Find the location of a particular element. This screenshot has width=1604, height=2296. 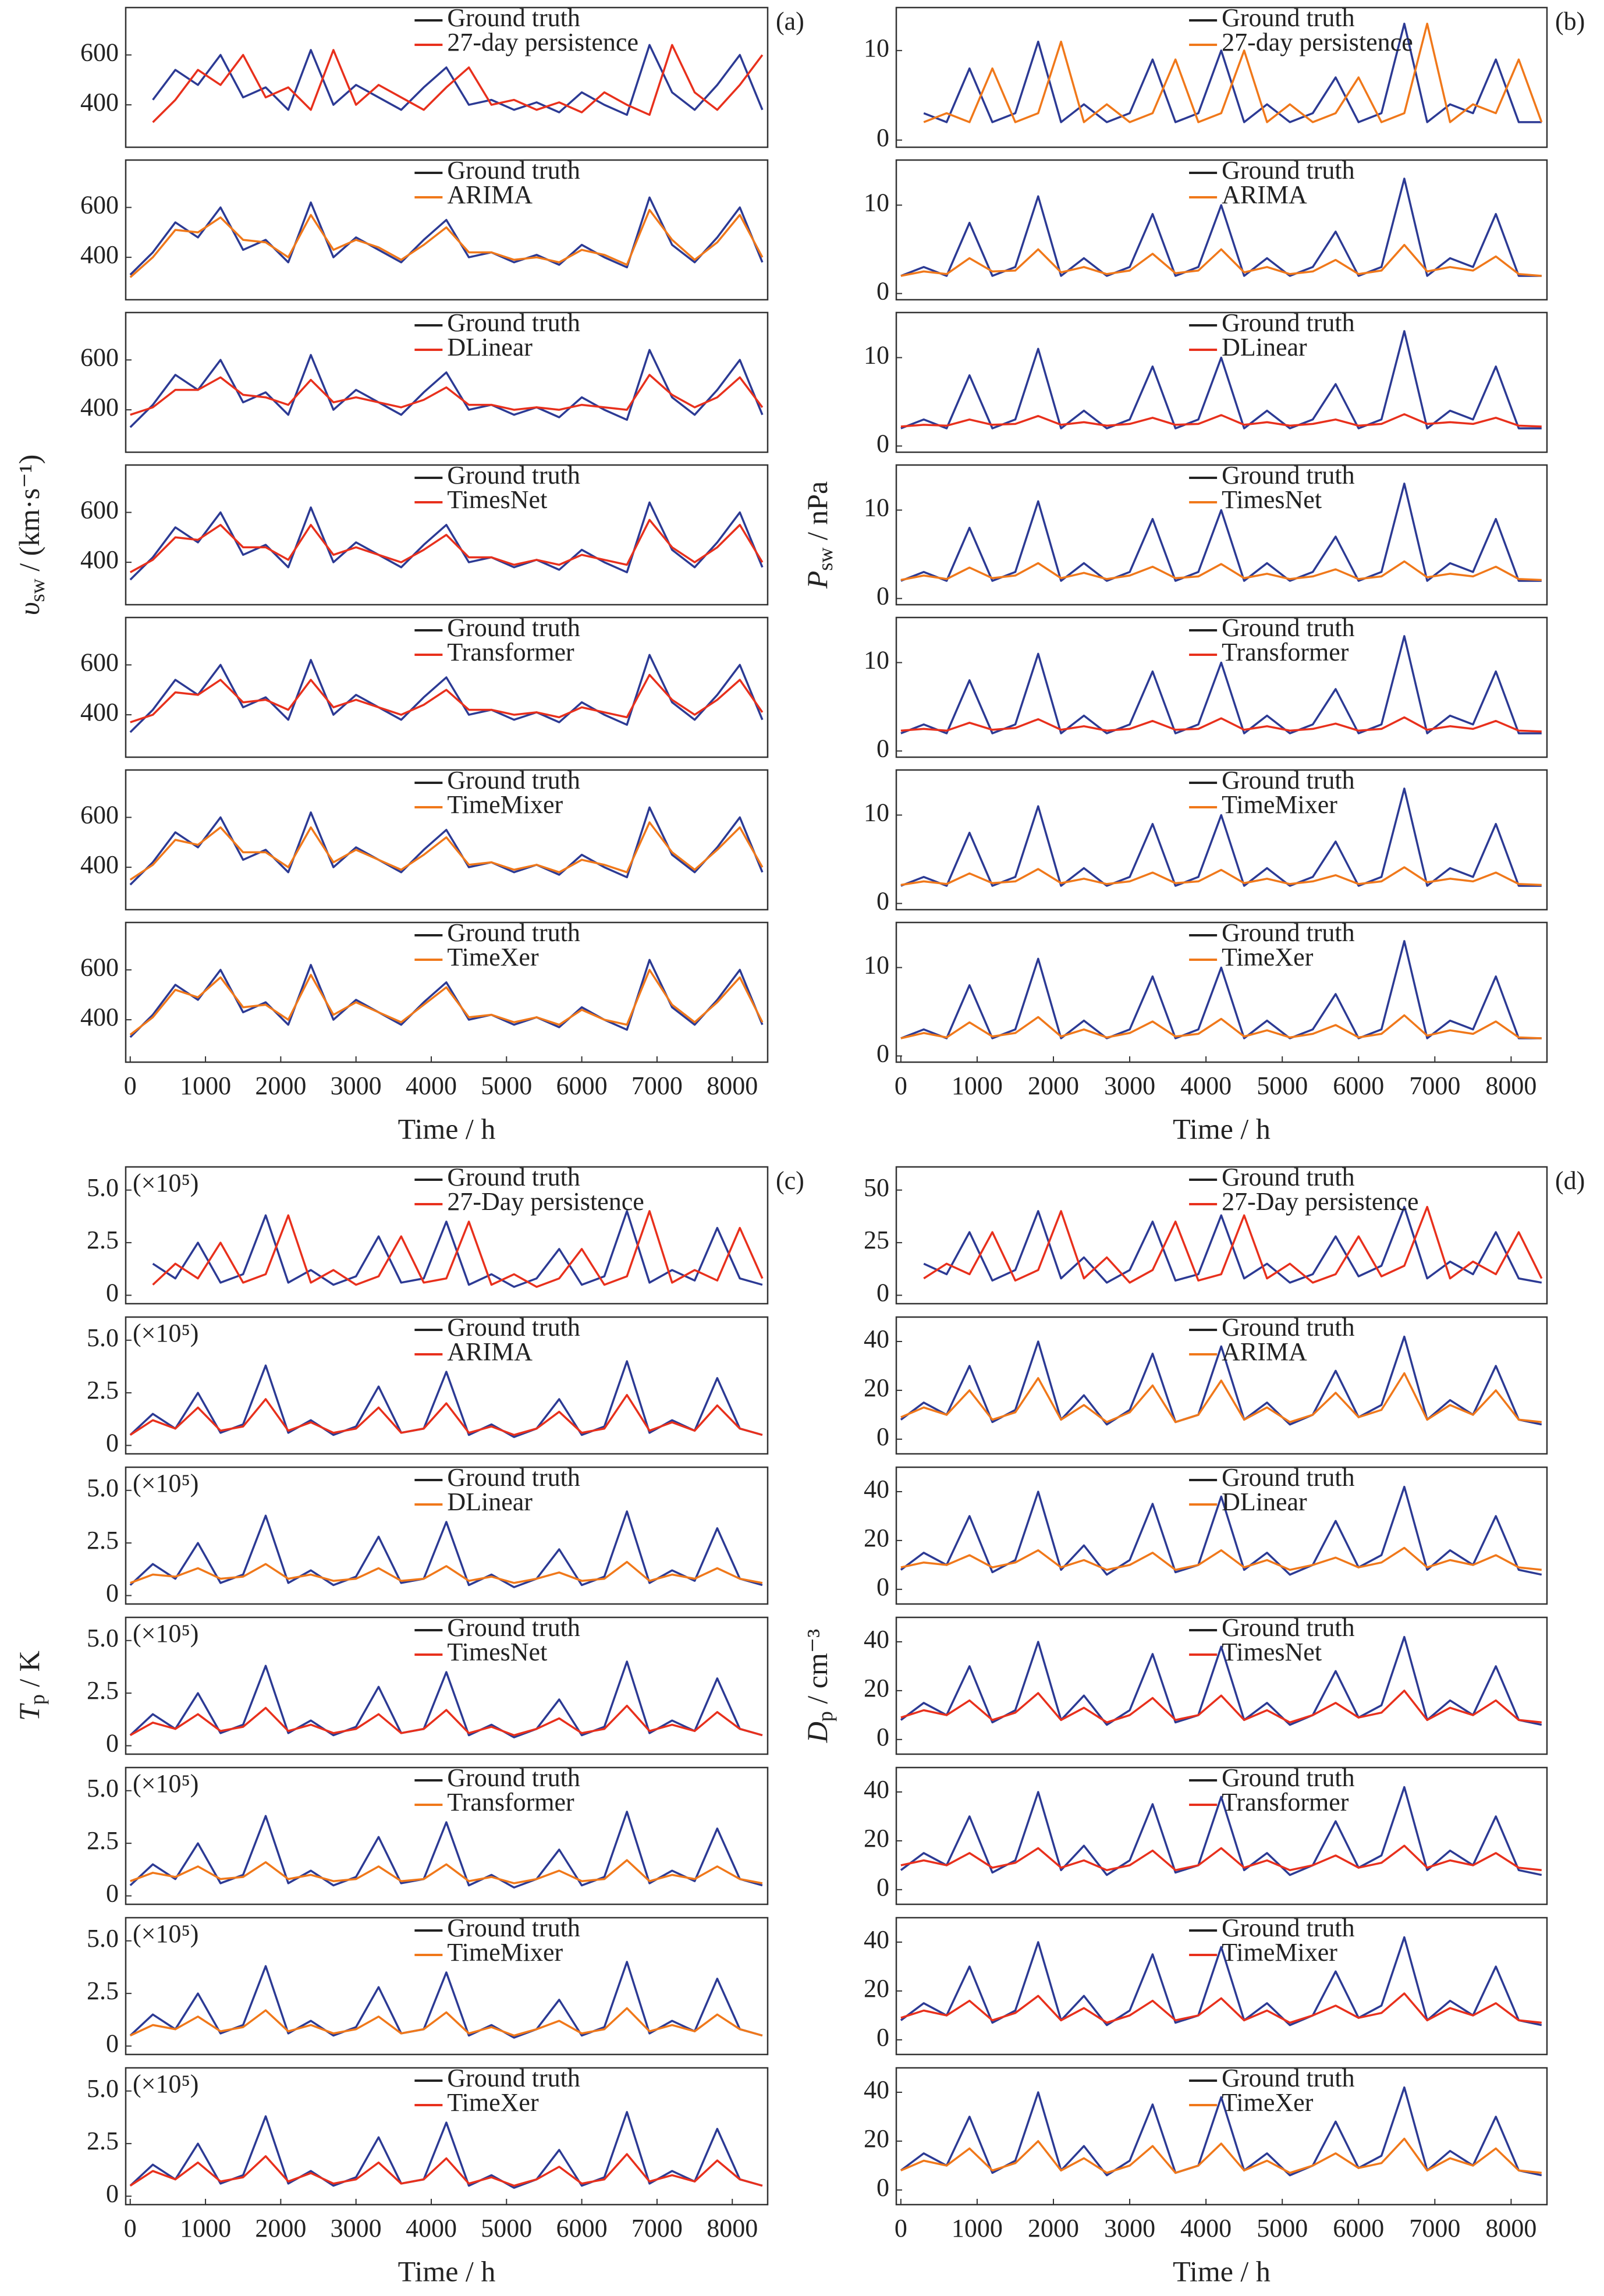

y-axis-subscript: sw is located at coordinates (825, 559).